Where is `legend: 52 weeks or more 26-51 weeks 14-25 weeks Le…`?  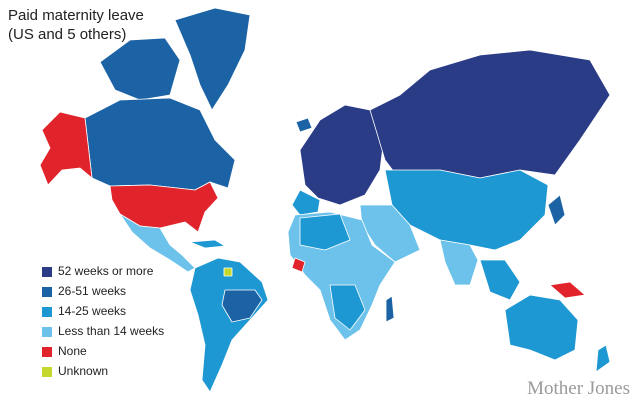
legend: 52 weeks or more 26-51 weeks 14-25 weeks Le… is located at coordinates (103, 321).